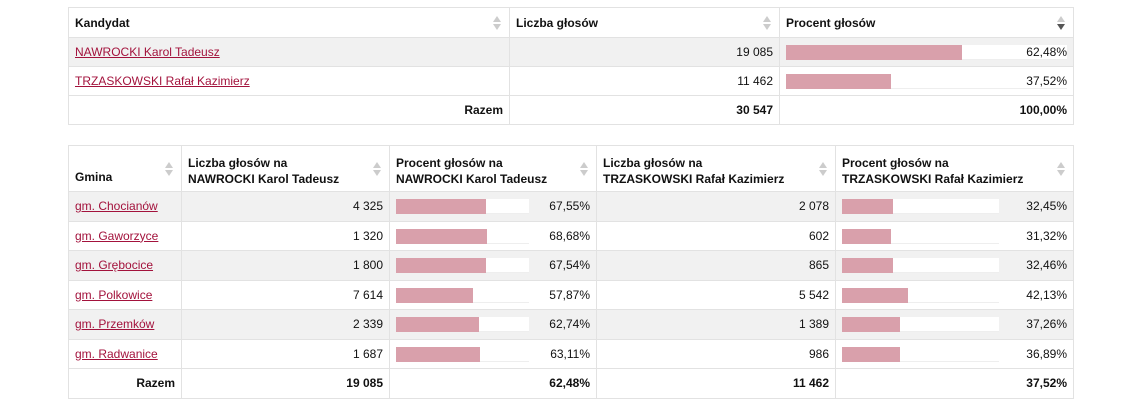  Describe the element at coordinates (1061, 22) in the screenshot. I see `sort-desc-icon` at that location.